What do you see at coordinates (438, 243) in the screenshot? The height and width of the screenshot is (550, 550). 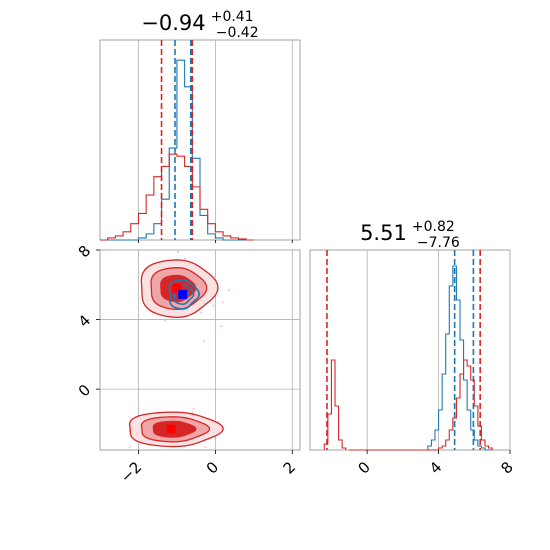 I see `title-minus: −7.76` at bounding box center [438, 243].